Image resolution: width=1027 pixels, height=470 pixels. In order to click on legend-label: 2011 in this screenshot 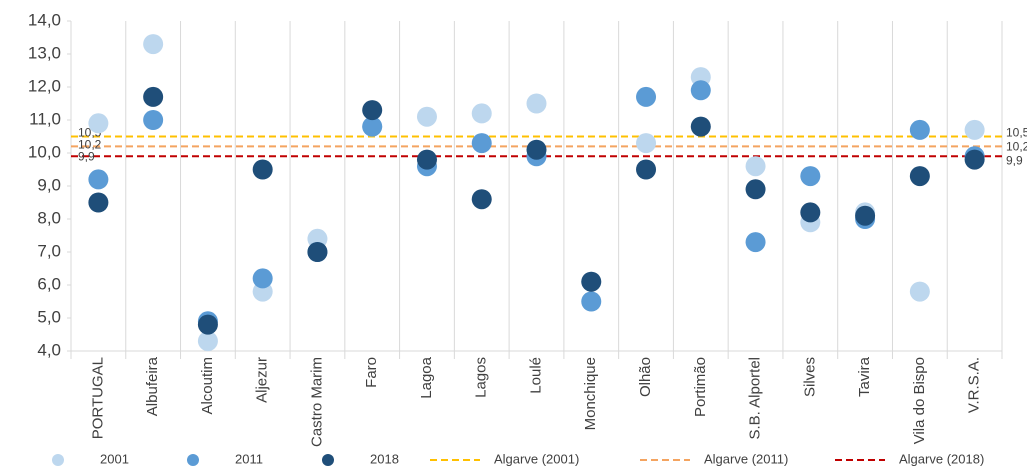, I will do `click(249, 458)`.